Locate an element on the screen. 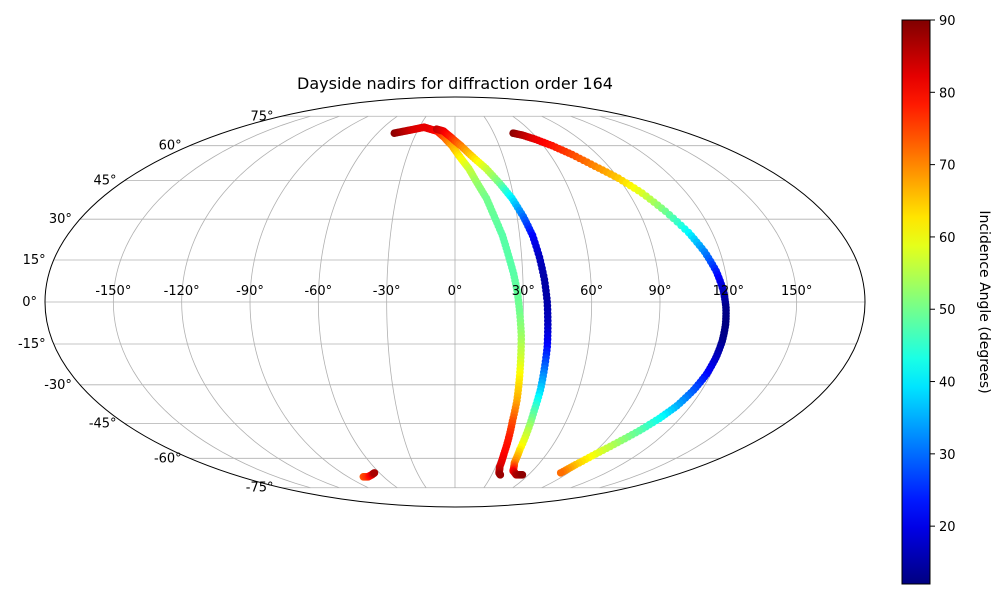  longitude-tick-label: 90° is located at coordinates (659, 291).